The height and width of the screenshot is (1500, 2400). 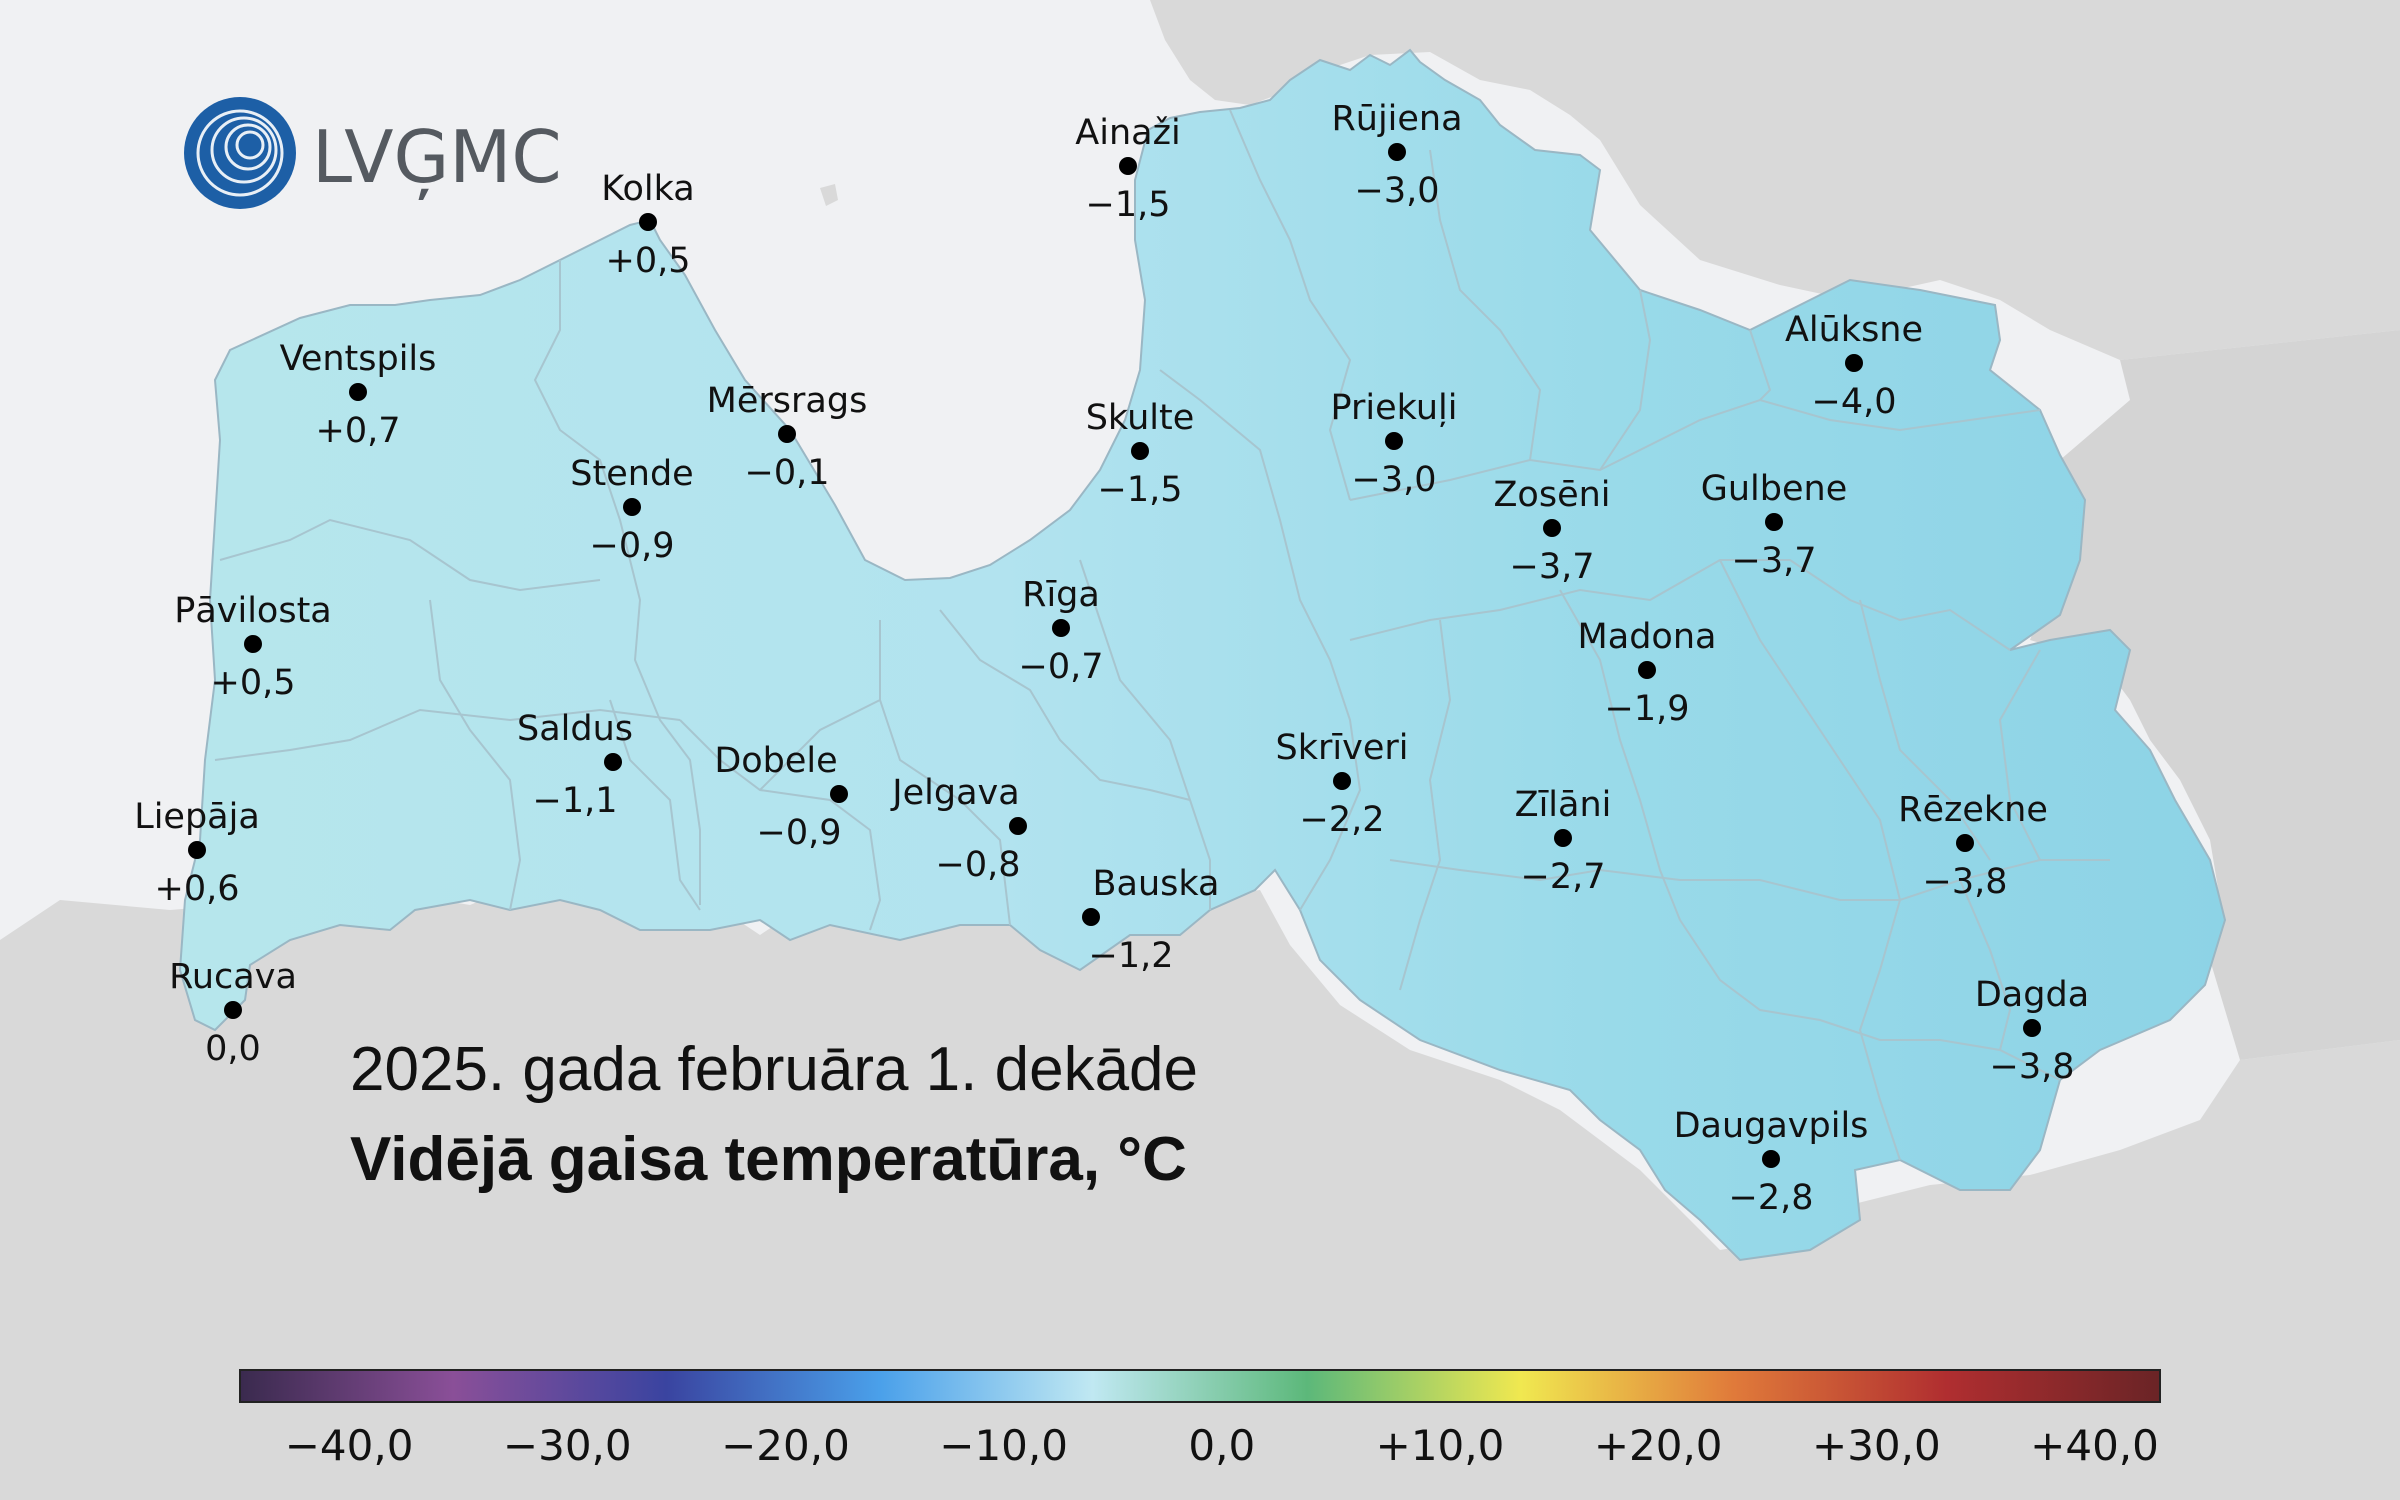 What do you see at coordinates (575, 729) in the screenshot?
I see `station-name: Saldus` at bounding box center [575, 729].